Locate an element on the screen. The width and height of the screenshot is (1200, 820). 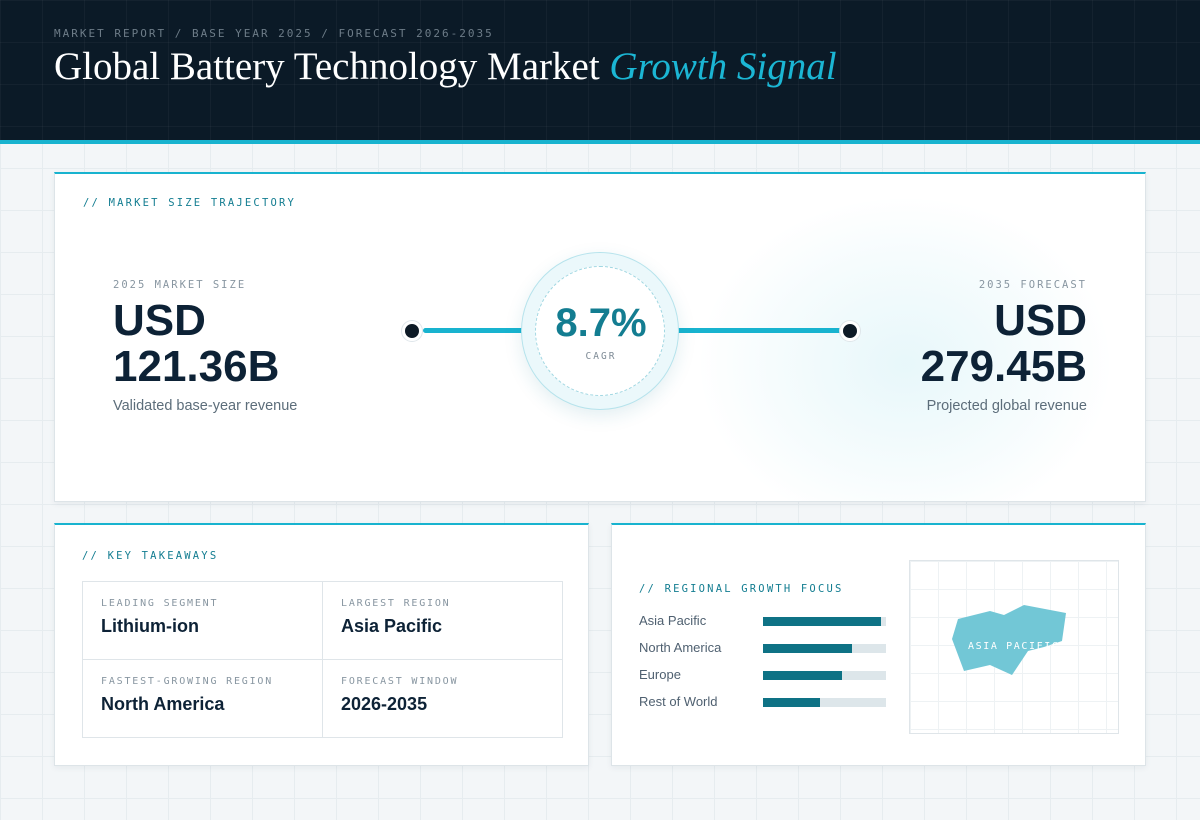
cagr-badge: 8.7% CAGR is located at coordinates (600, 331).